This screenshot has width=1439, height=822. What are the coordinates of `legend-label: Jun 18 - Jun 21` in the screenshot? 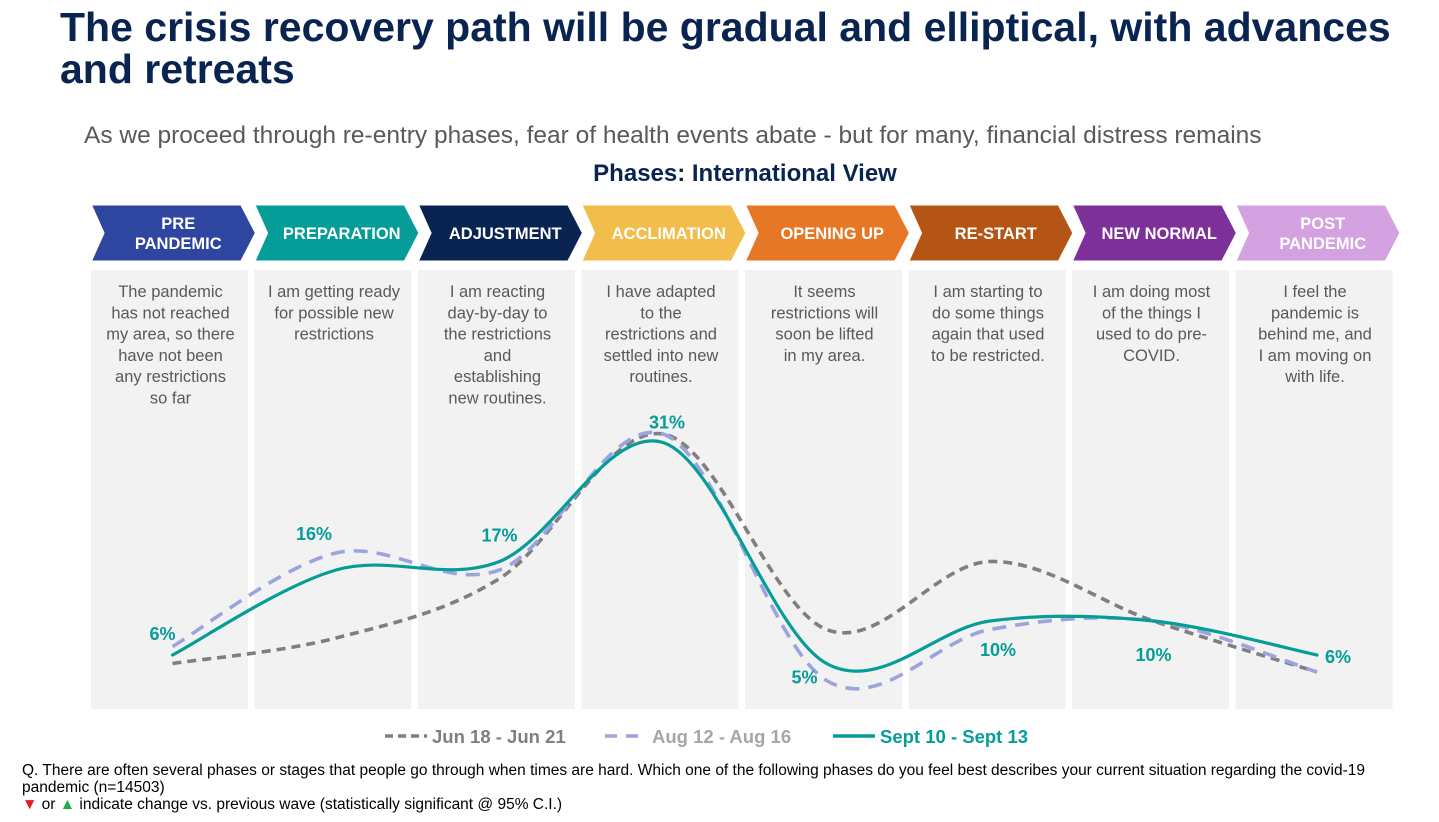 It's located at (499, 736).